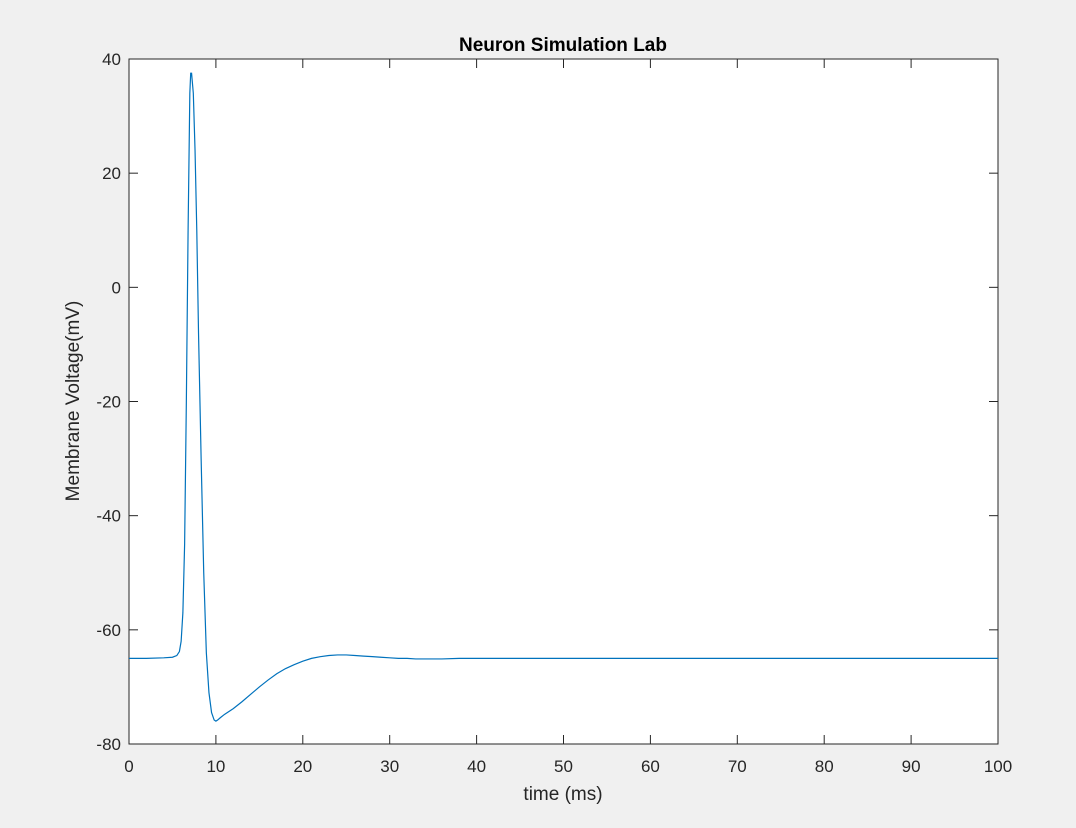  I want to click on y-tick-label: -40, so click(108, 516).